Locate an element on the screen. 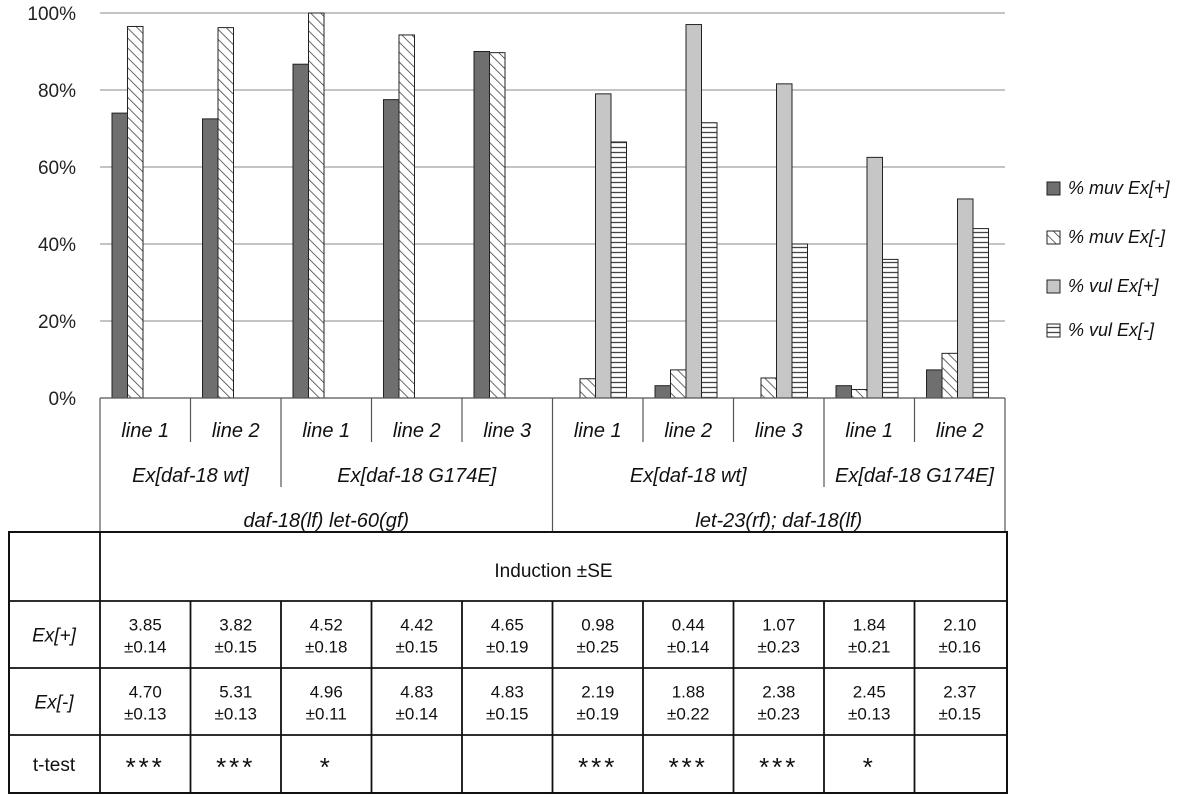 The width and height of the screenshot is (1191, 800). induction-se: ±0.21 is located at coordinates (869, 647).